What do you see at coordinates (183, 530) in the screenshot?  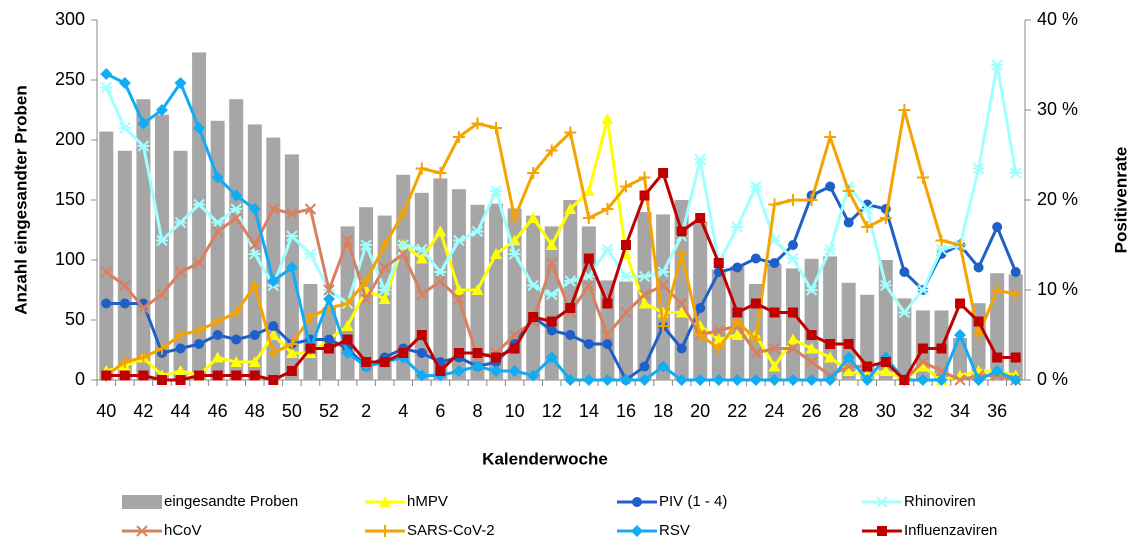 I see `legend-label: hCoV` at bounding box center [183, 530].